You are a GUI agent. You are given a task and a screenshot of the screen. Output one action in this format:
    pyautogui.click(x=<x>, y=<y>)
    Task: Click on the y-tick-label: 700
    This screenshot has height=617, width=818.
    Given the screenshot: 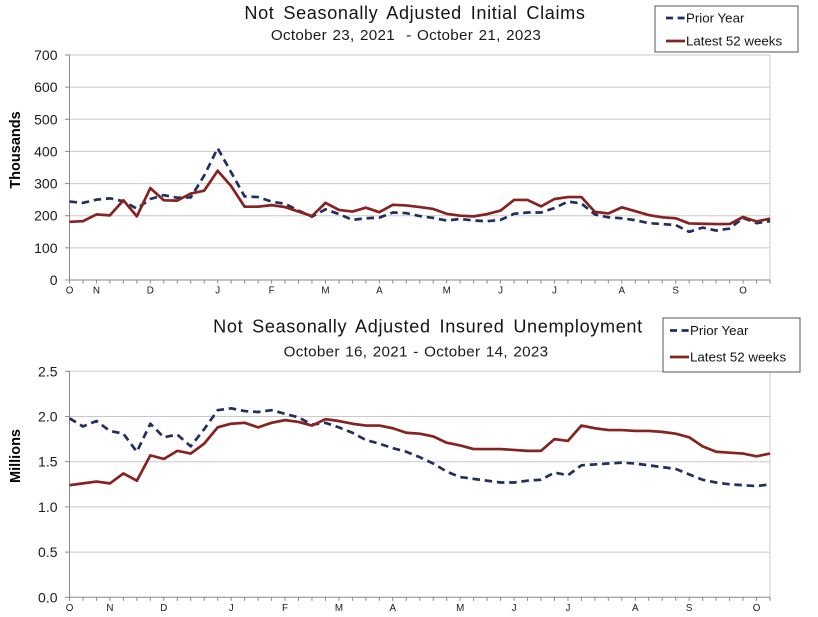 What is the action you would take?
    pyautogui.click(x=46, y=55)
    